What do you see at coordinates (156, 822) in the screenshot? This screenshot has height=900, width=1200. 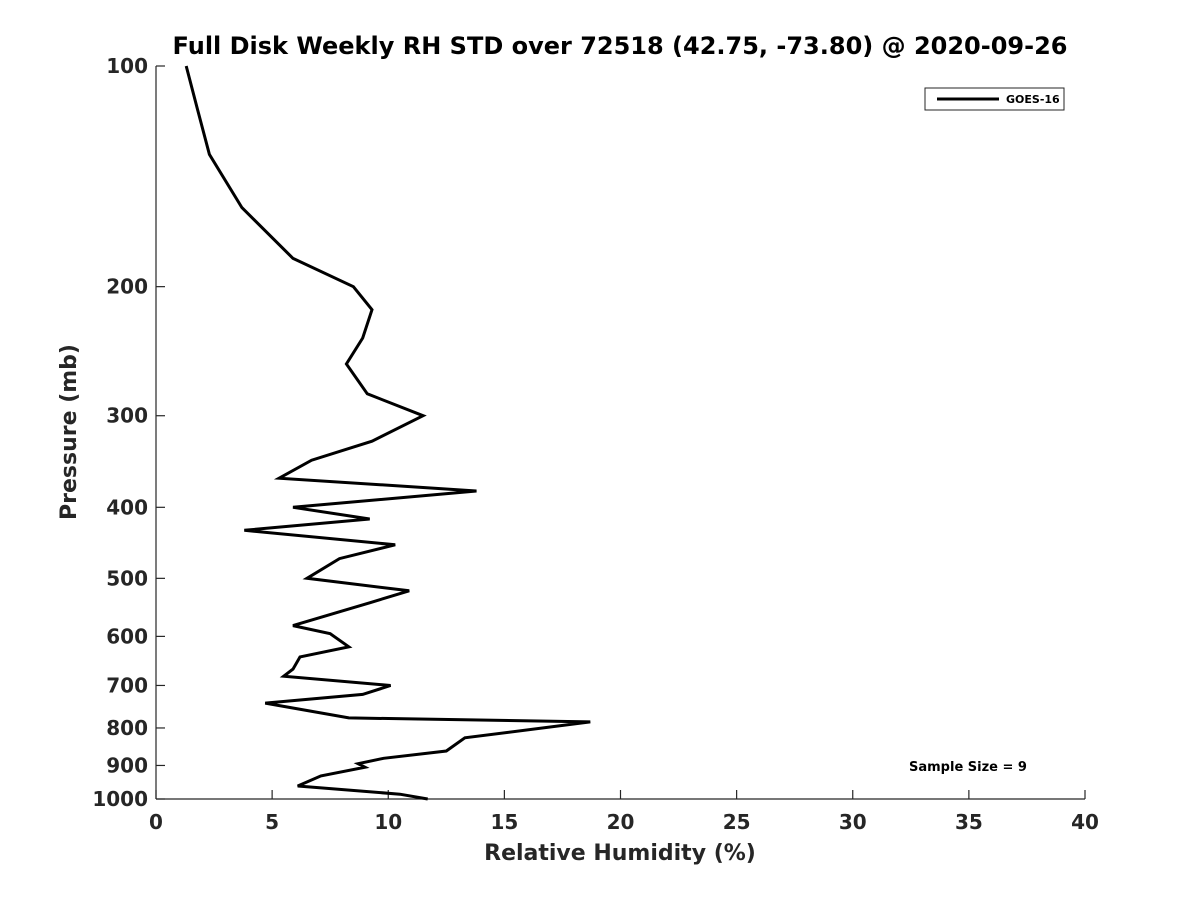 I see `x-tick-label-0: 0` at bounding box center [156, 822].